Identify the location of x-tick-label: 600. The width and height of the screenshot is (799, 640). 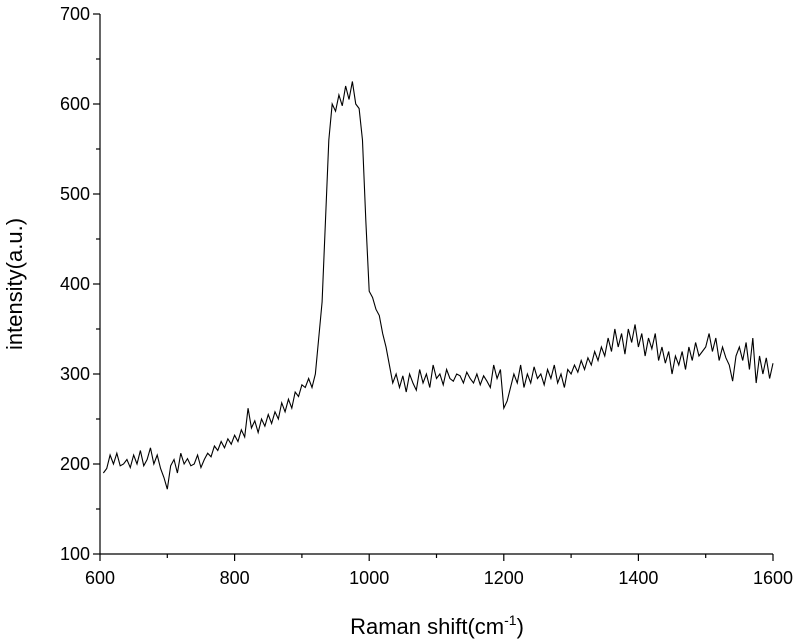
(100, 578).